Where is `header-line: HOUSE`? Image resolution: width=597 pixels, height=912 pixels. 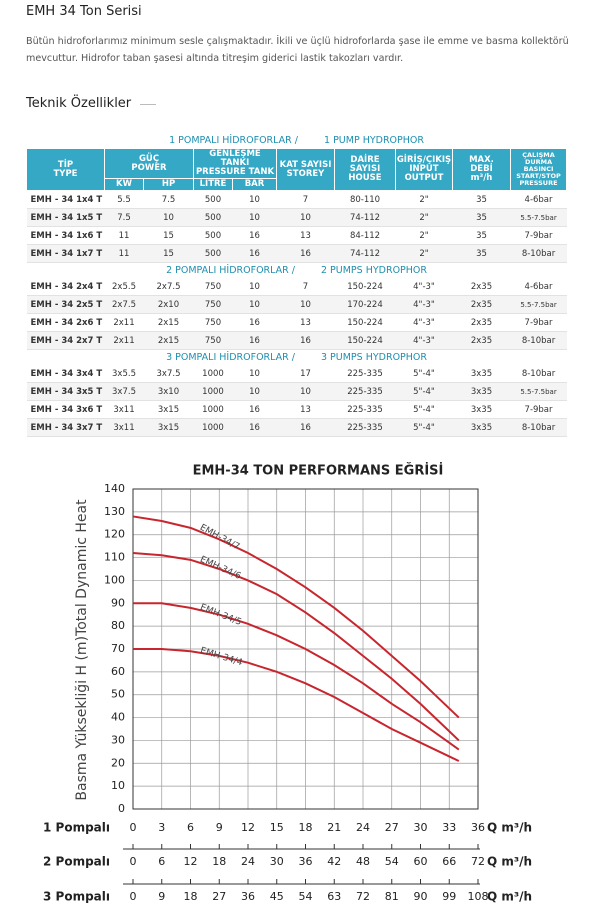 header-line: HOUSE is located at coordinates (365, 178).